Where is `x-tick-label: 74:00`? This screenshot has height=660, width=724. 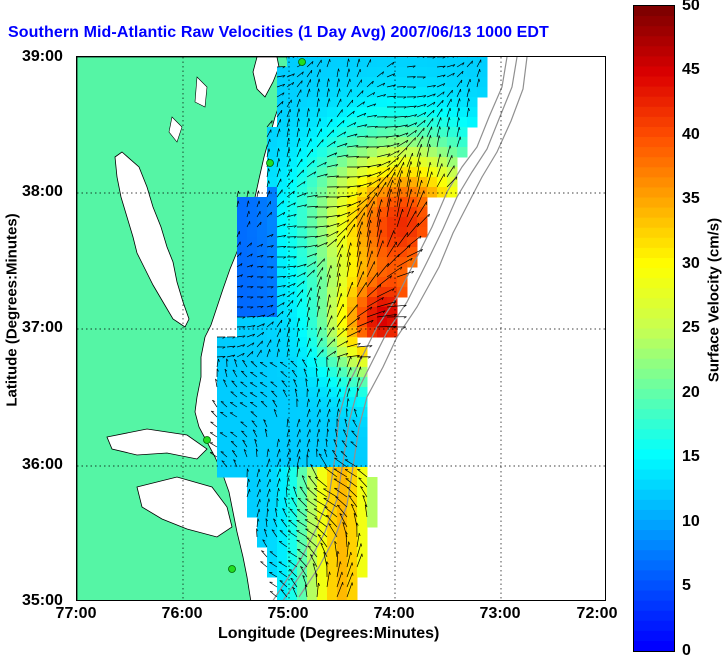 x-tick-label: 74:00 is located at coordinates (394, 614).